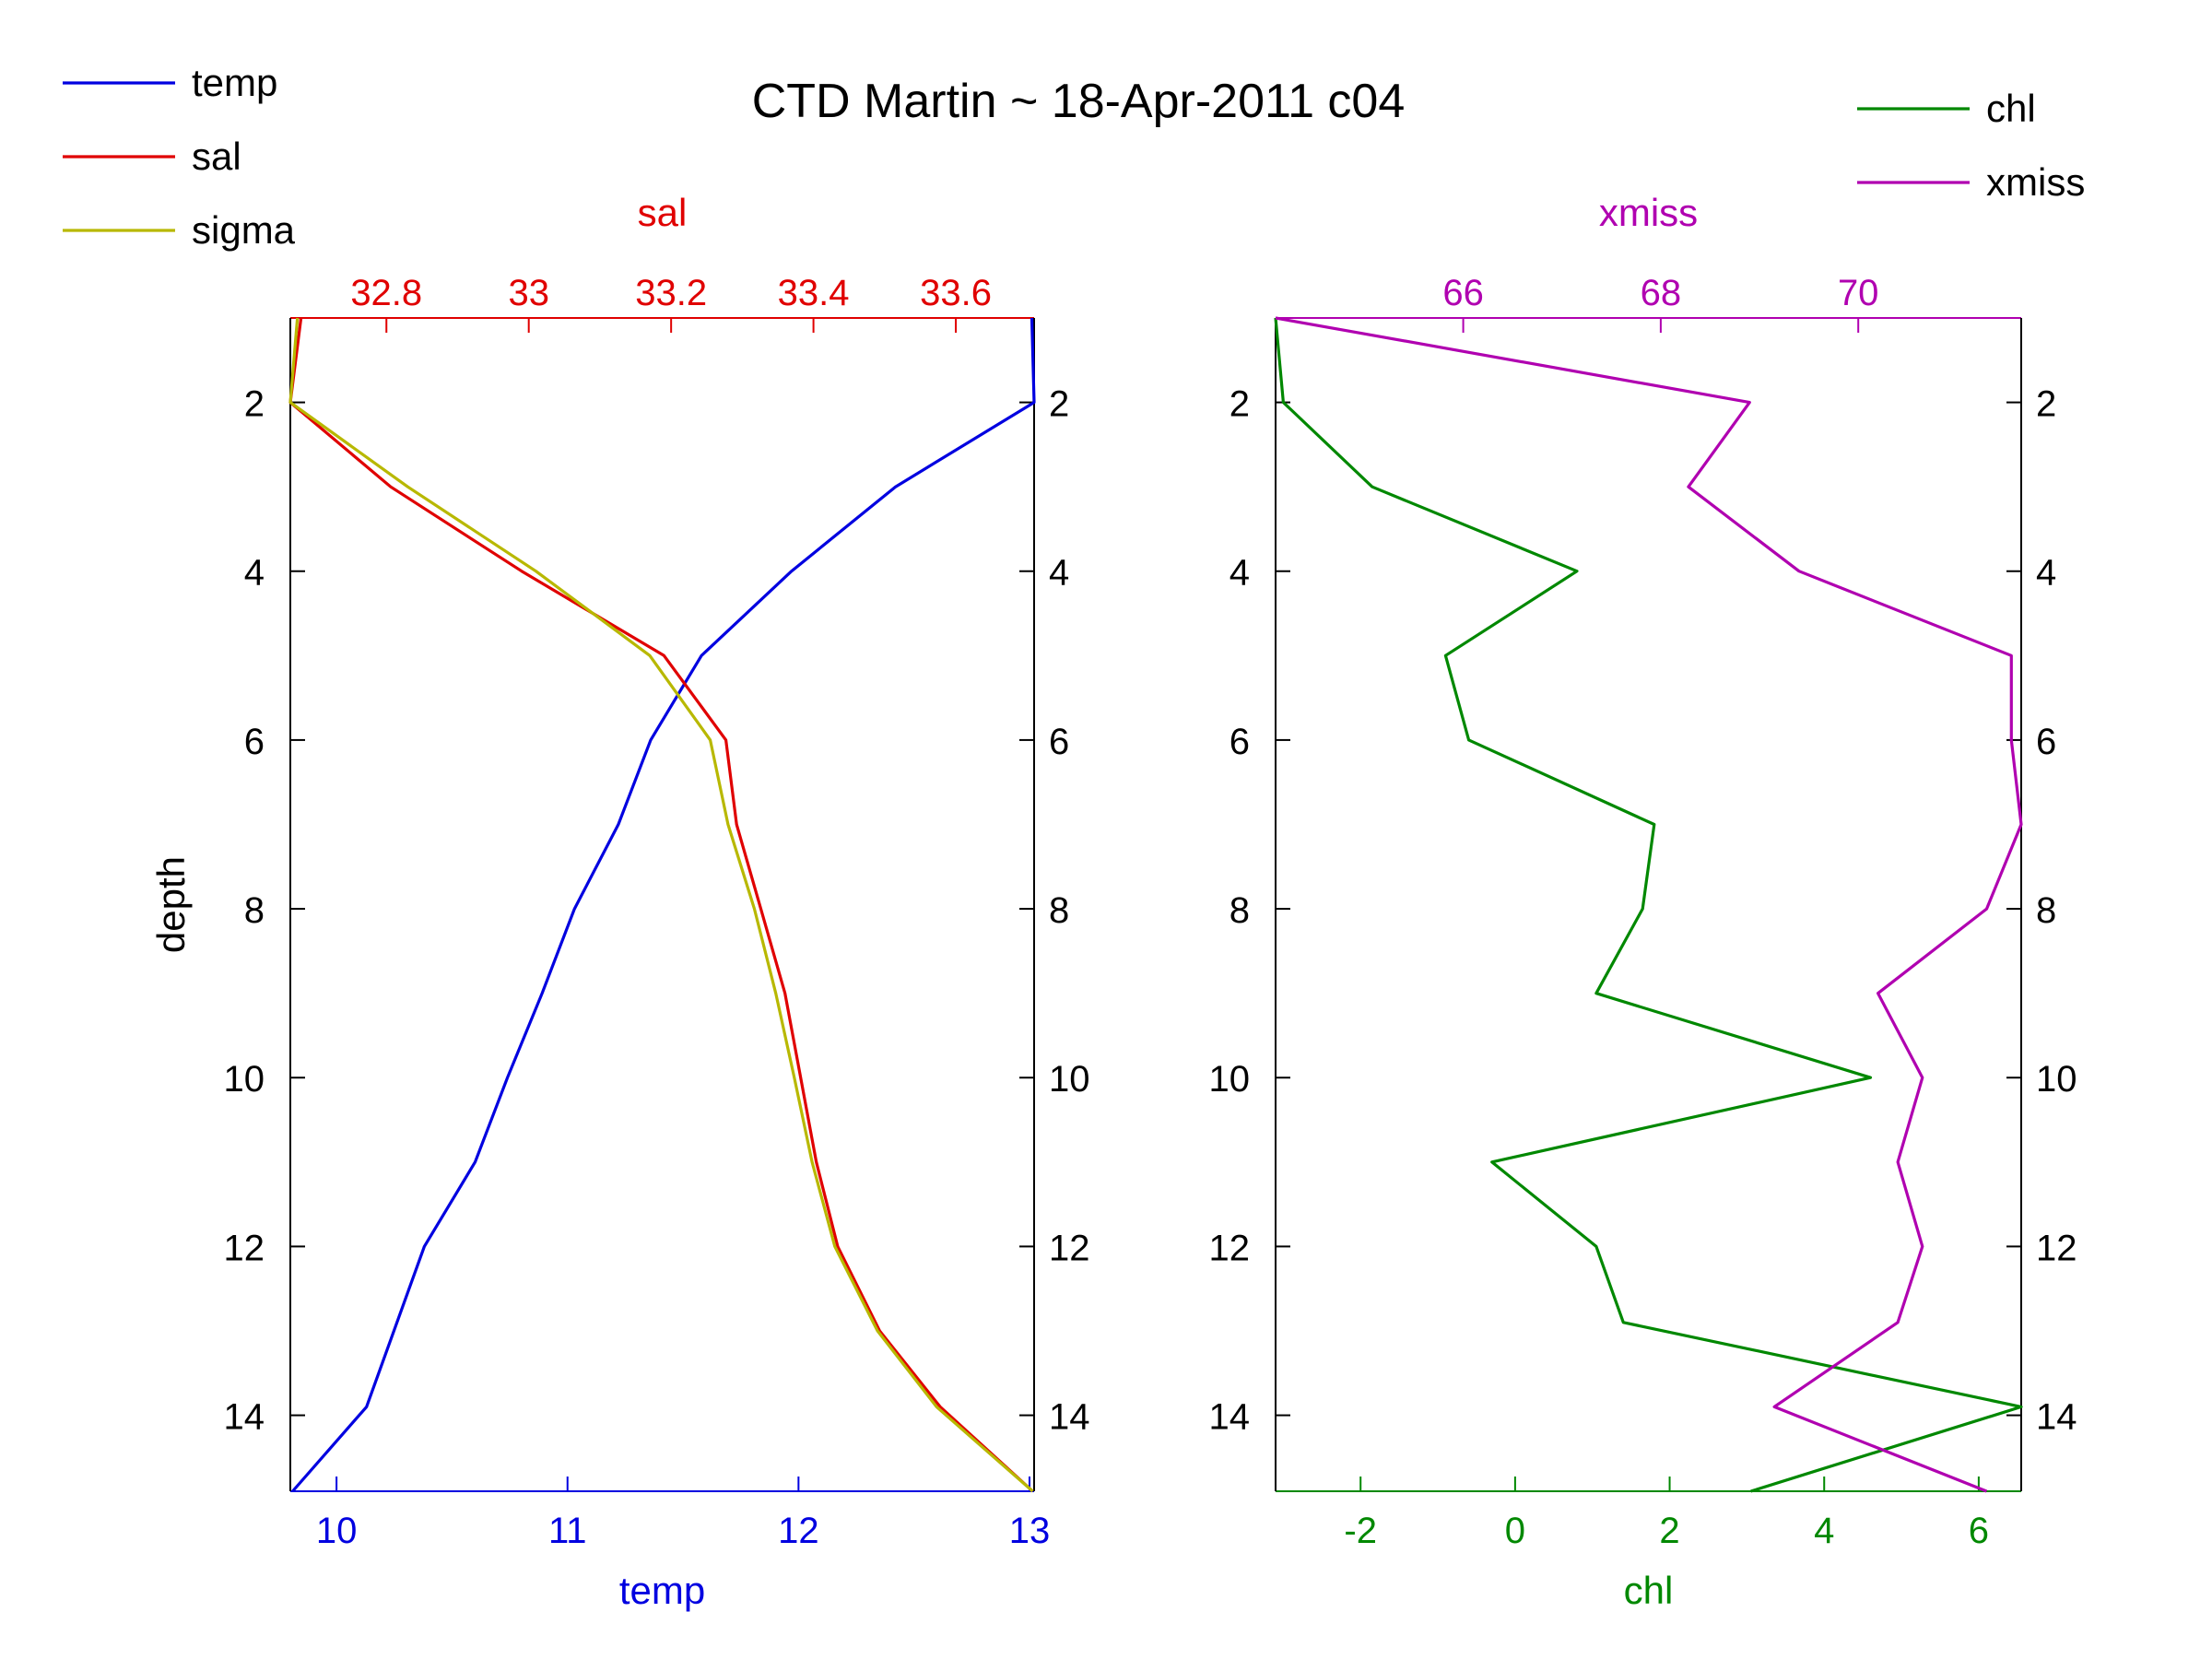  What do you see at coordinates (254, 404) in the screenshot?
I see `left-ytick-label-left: 2` at bounding box center [254, 404].